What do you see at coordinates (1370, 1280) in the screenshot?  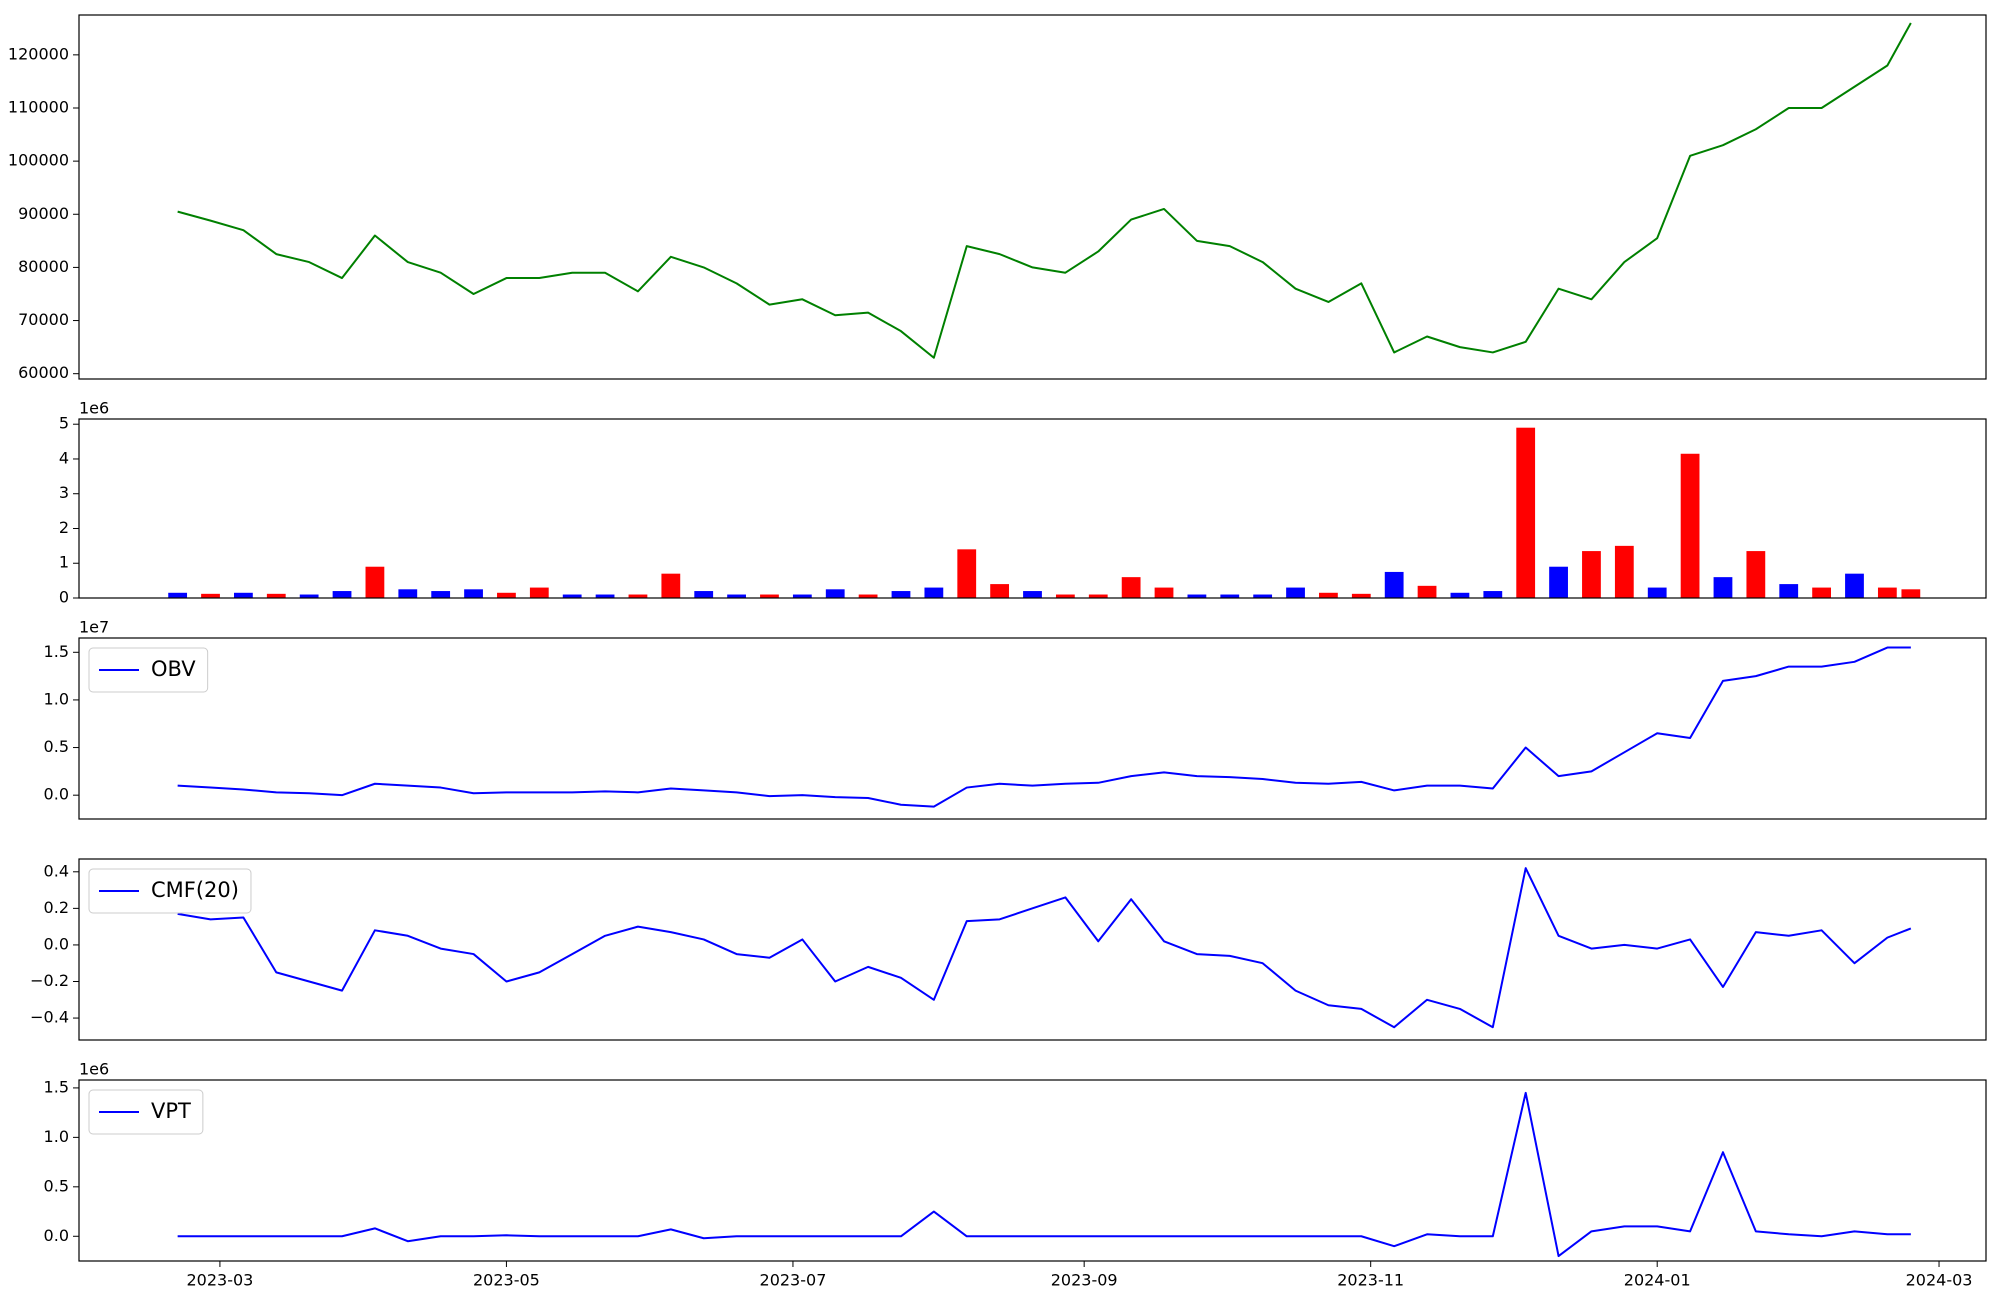 I see `x-tick-label: 2023-11` at bounding box center [1370, 1280].